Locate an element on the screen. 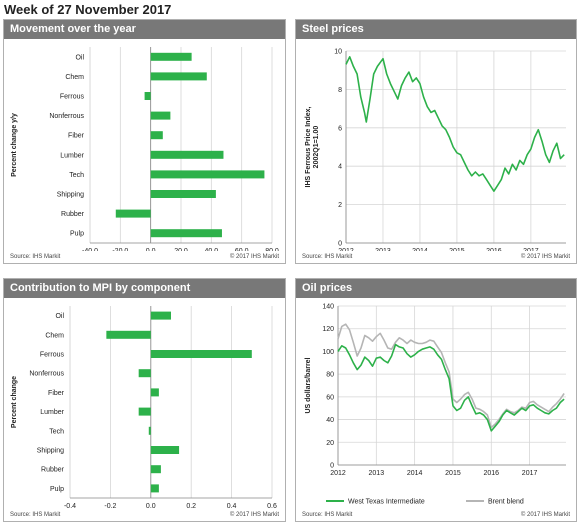  y-tick-label: 4 is located at coordinates (340, 167).